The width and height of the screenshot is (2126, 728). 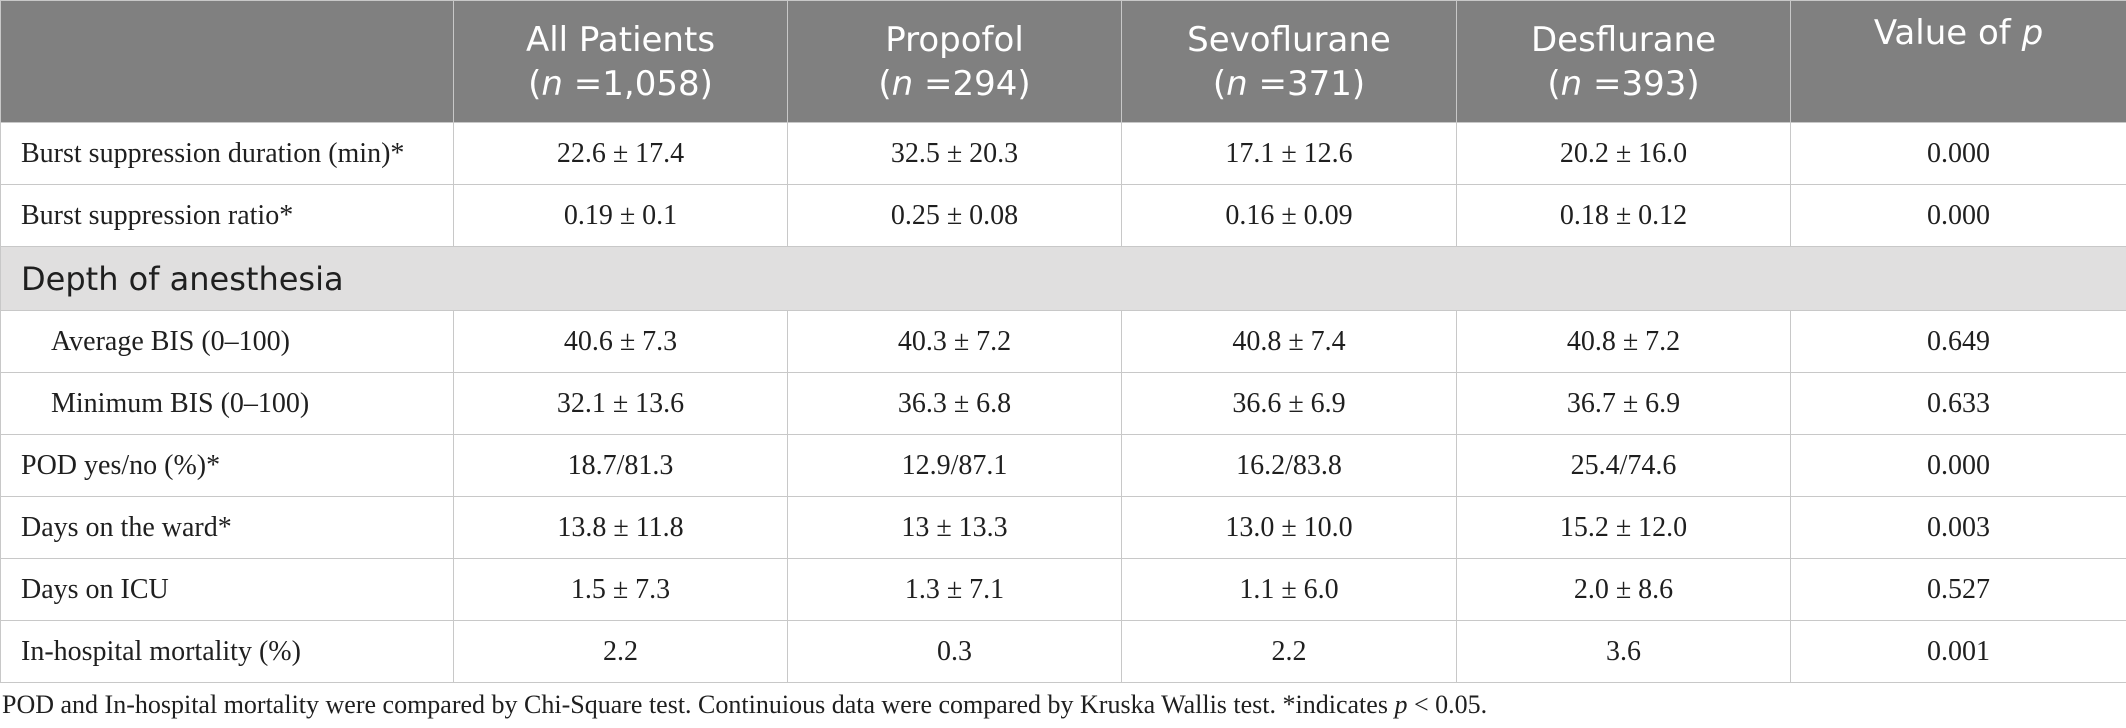 What do you see at coordinates (637, 83) in the screenshot?
I see `n-value: =1,058)` at bounding box center [637, 83].